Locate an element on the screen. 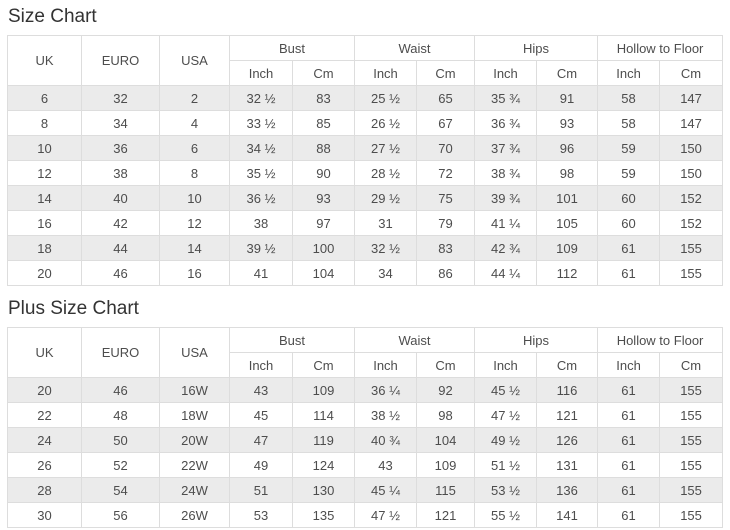  data-cell: 4 is located at coordinates (194, 123).